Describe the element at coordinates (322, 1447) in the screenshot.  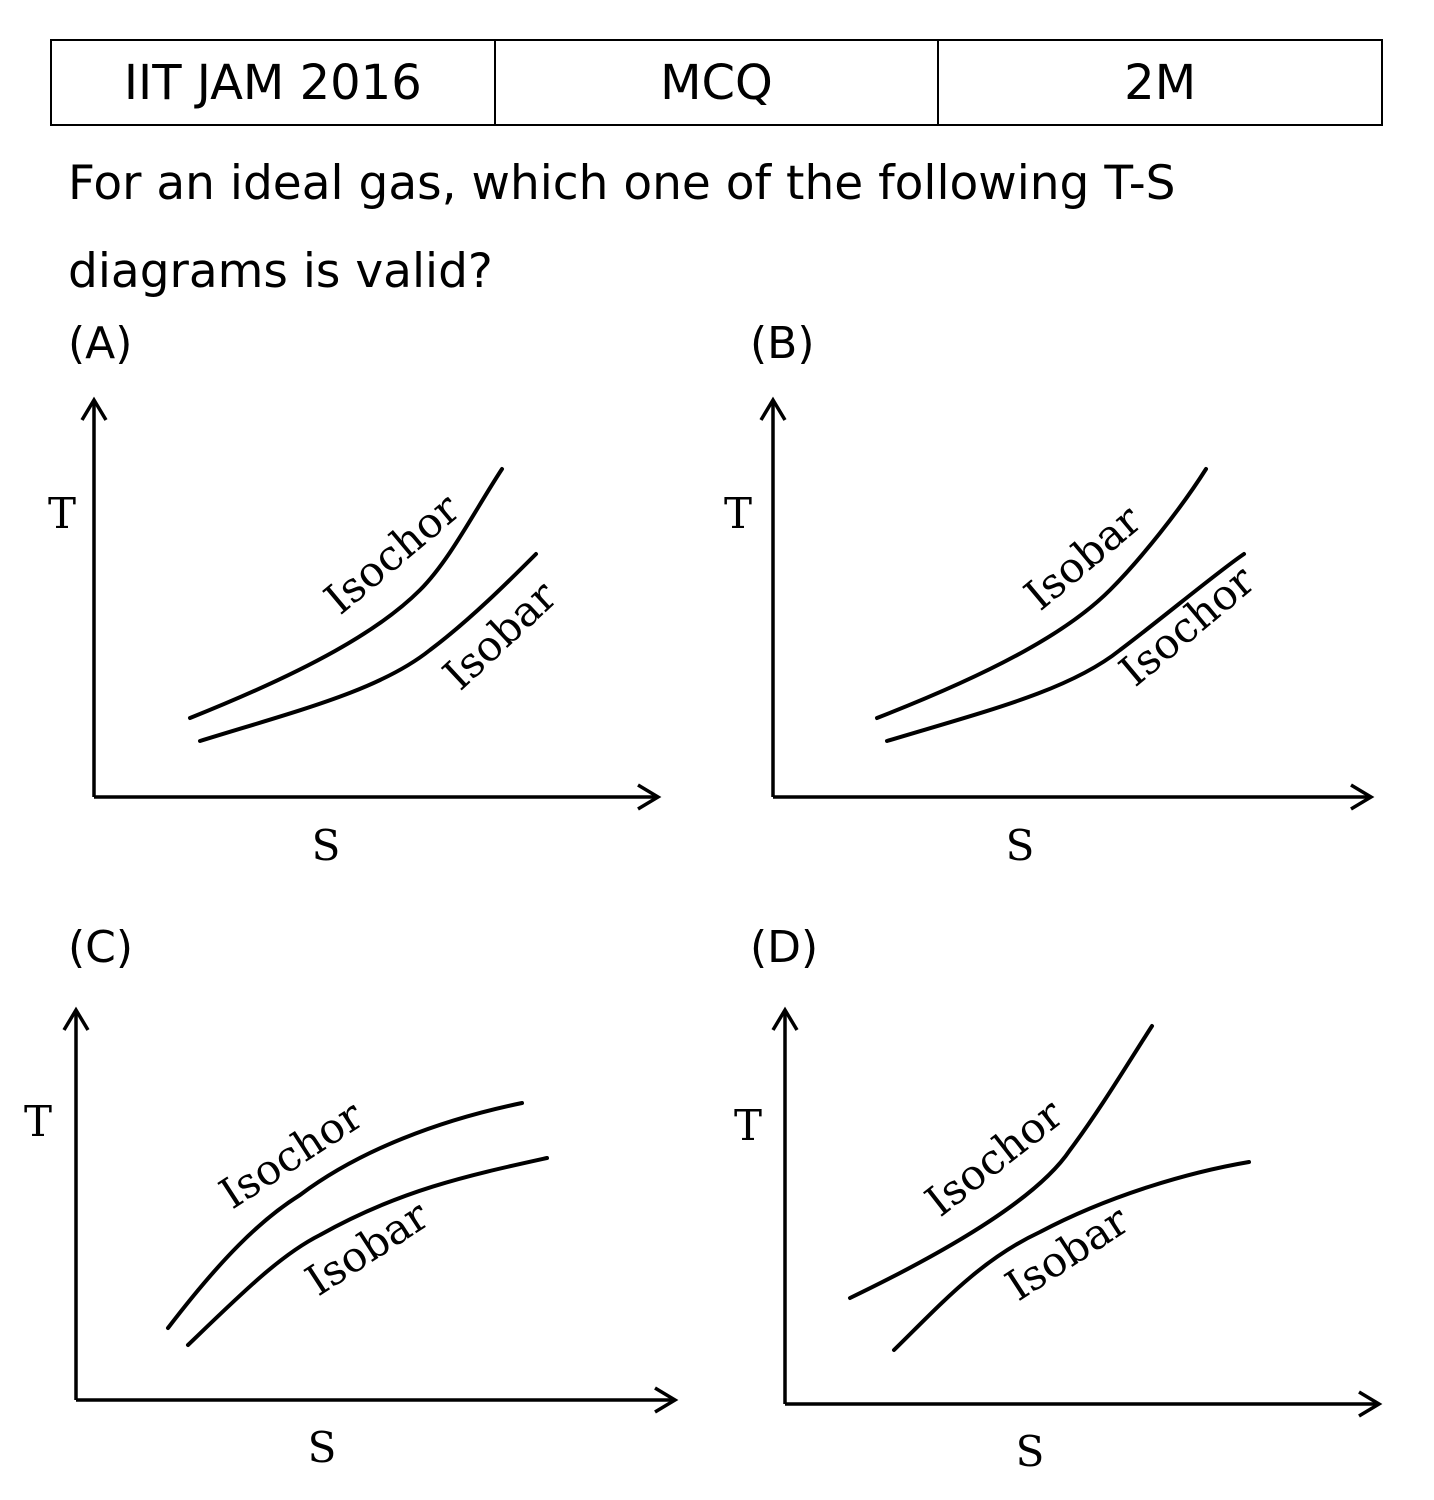
I see `option-c-x-axis-label: S` at that location.